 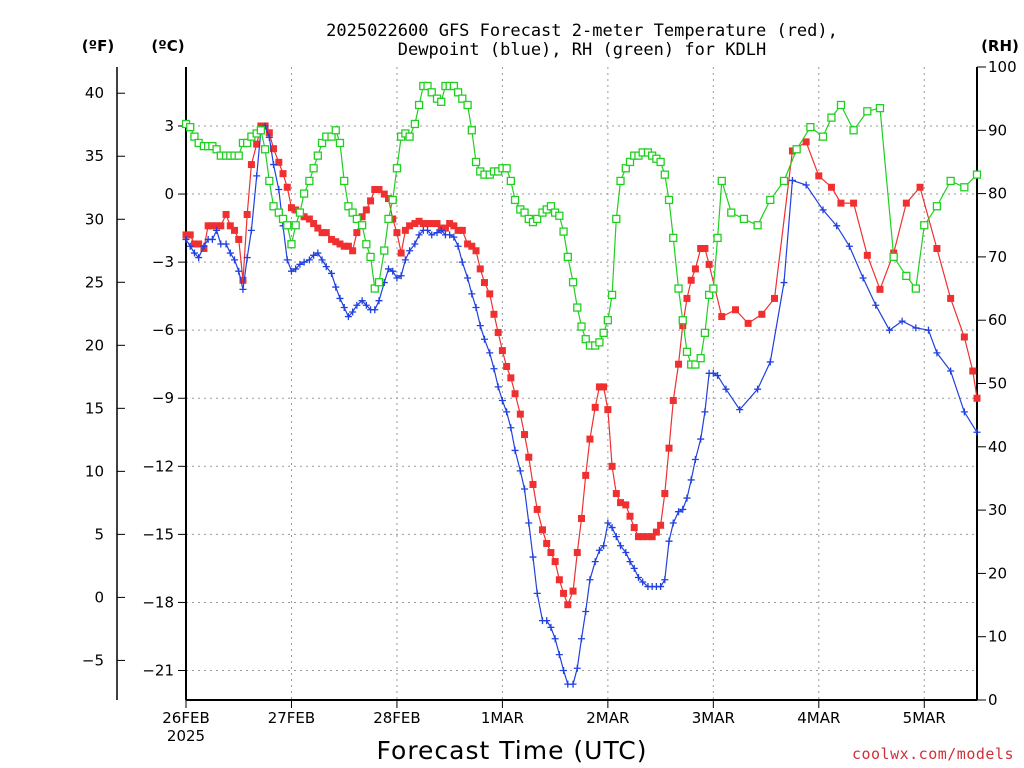 What do you see at coordinates (185, 718) in the screenshot?
I see `x-tick-label: 26FEB` at bounding box center [185, 718].